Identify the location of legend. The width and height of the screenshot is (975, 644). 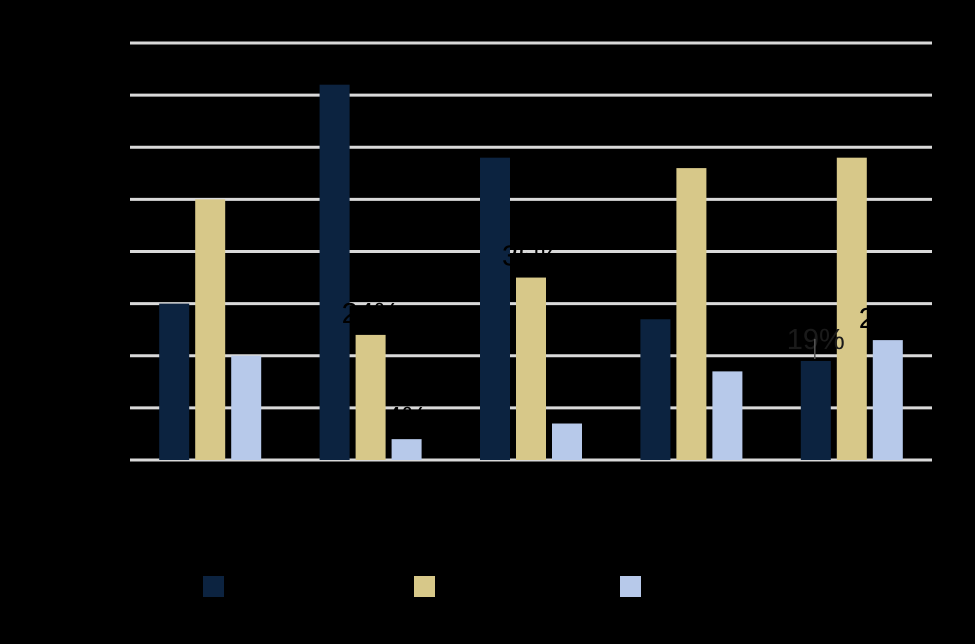
(422, 586).